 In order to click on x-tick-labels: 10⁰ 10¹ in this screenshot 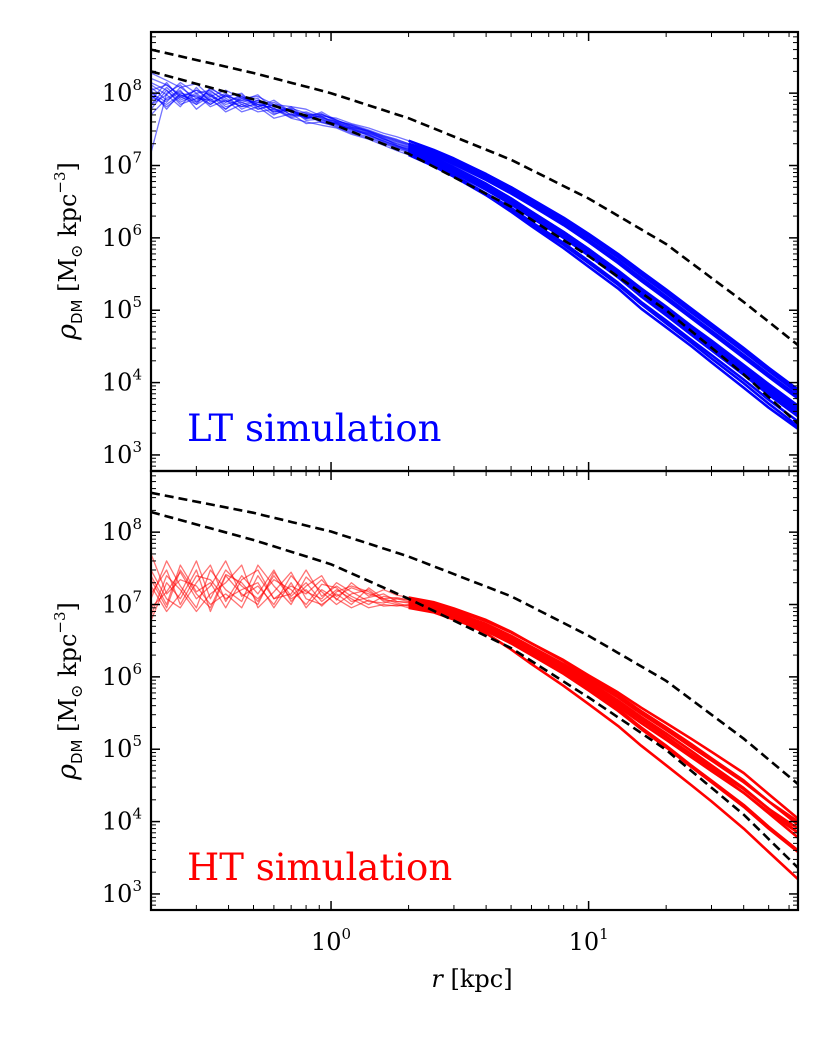, I will do `click(460, 940)`.